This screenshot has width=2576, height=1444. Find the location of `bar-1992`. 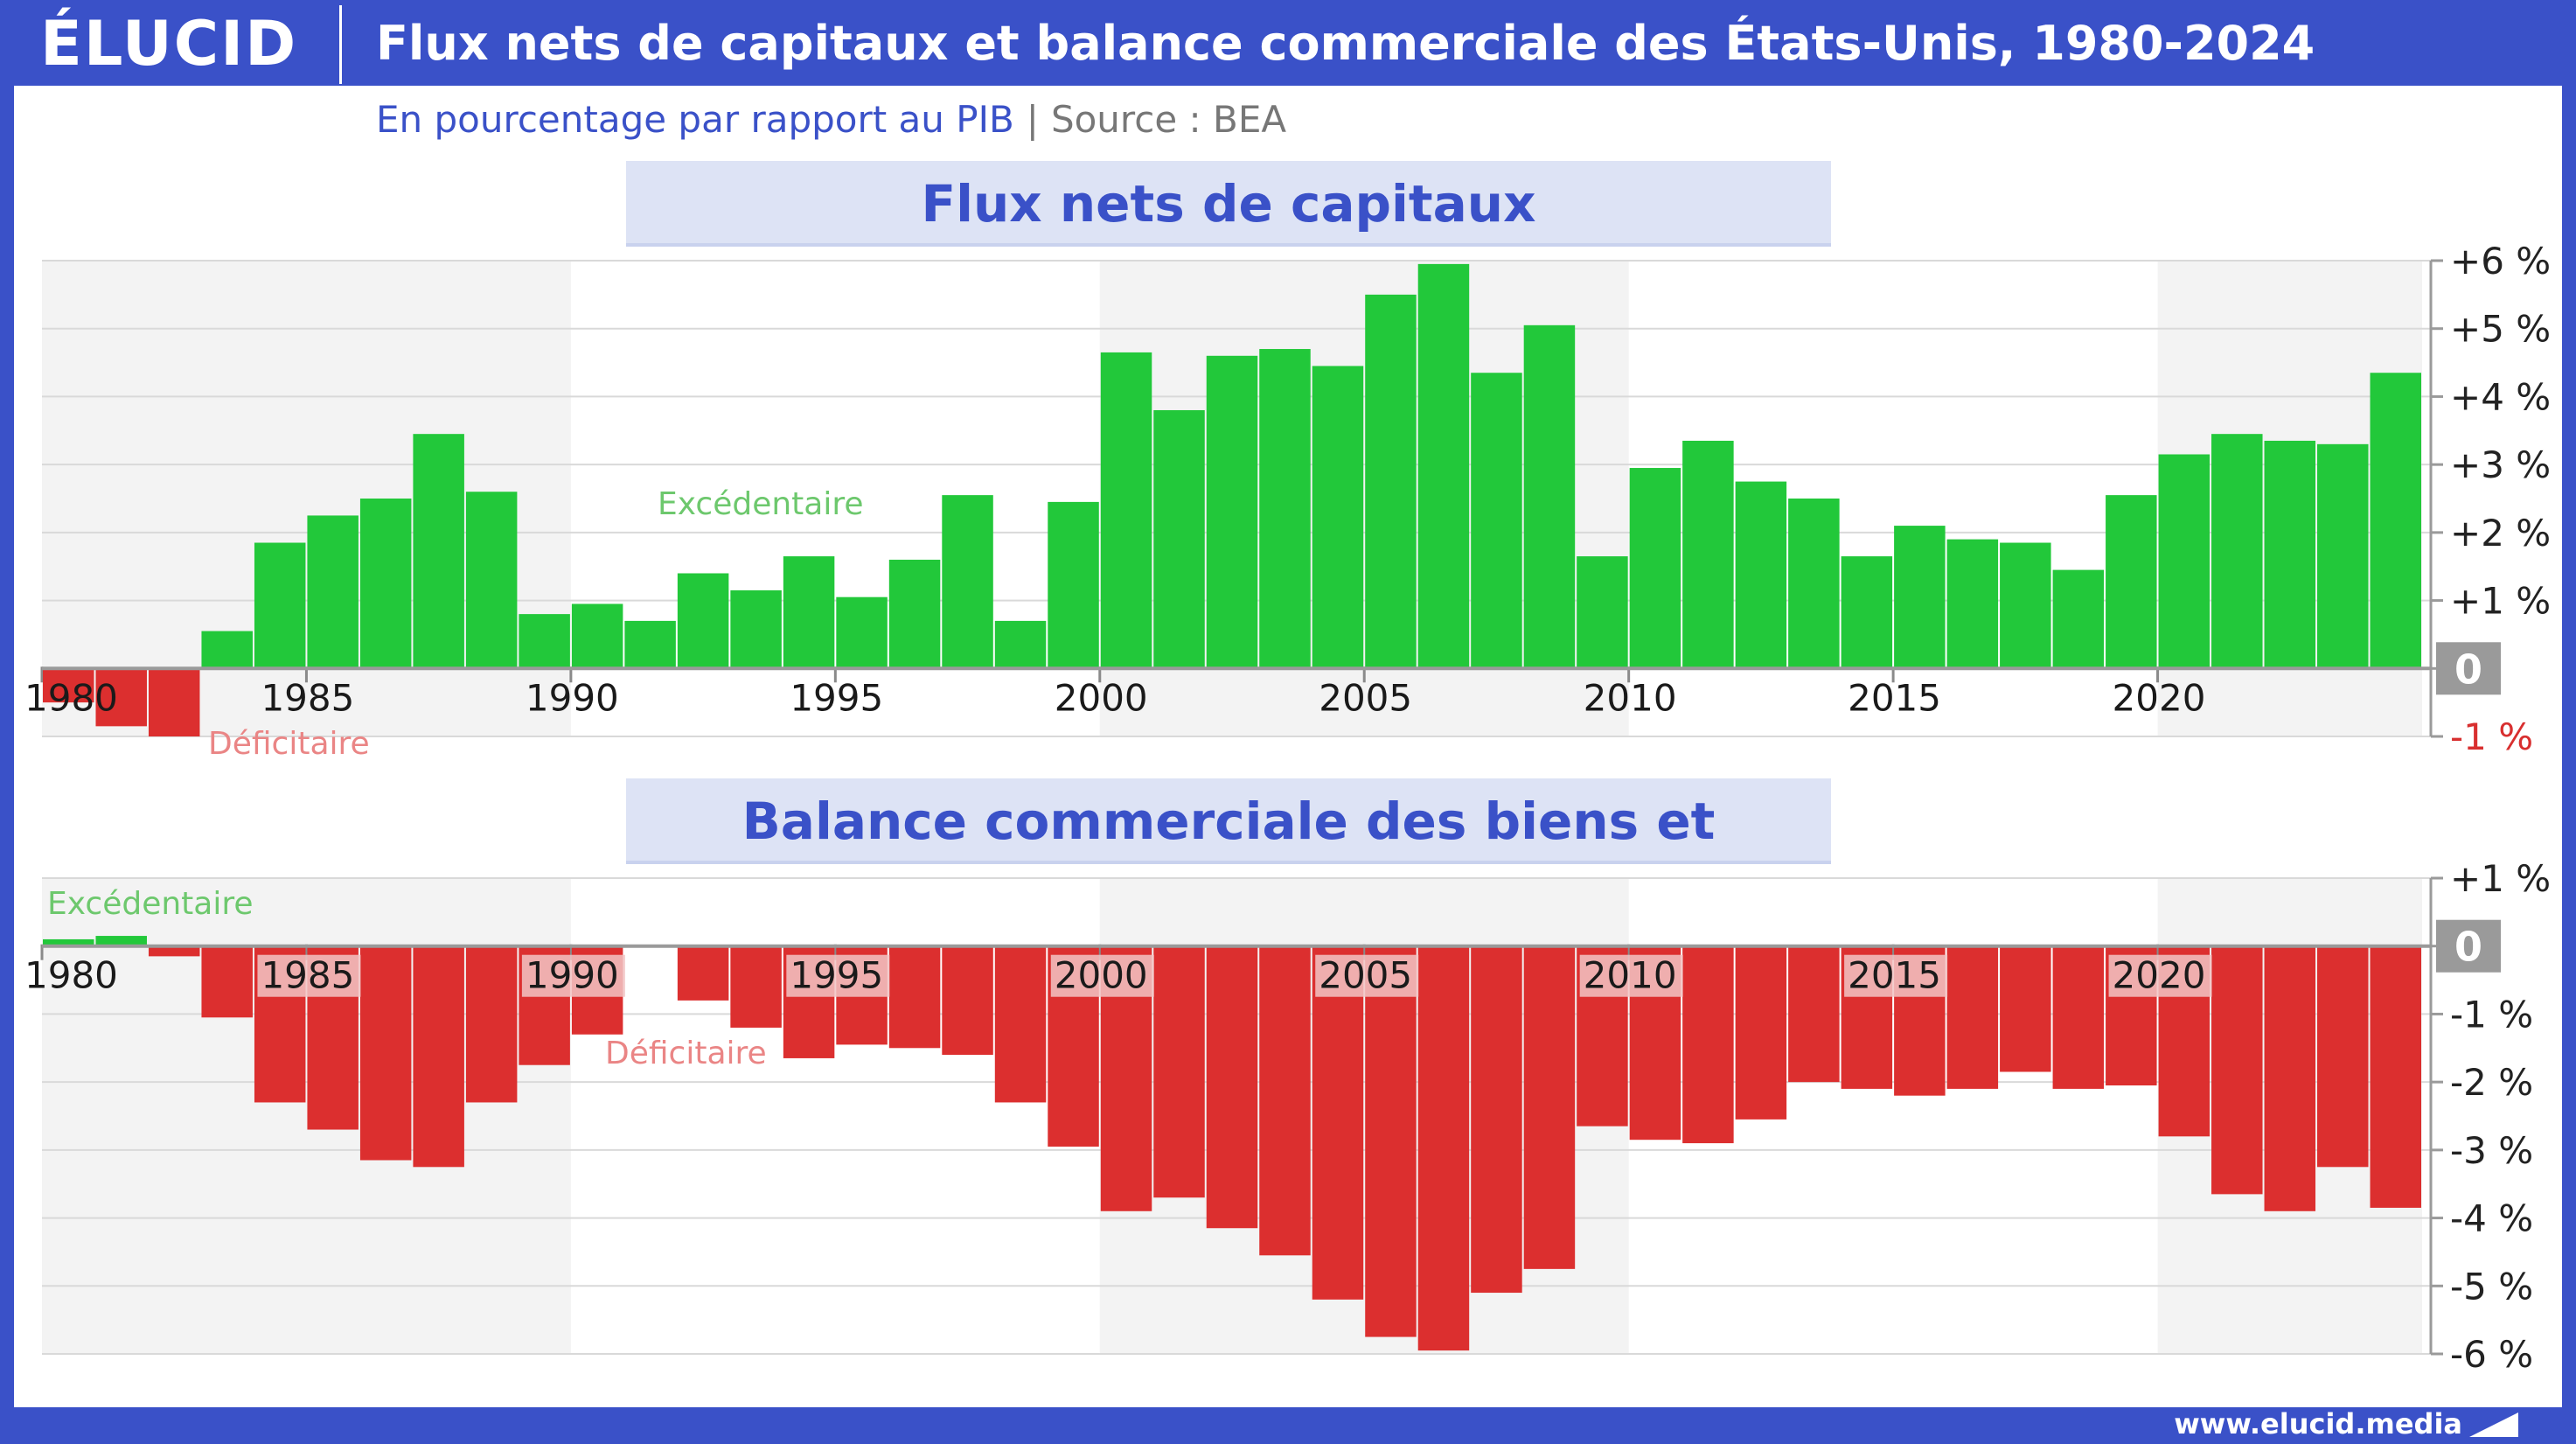

bar-1992 is located at coordinates (703, 621).